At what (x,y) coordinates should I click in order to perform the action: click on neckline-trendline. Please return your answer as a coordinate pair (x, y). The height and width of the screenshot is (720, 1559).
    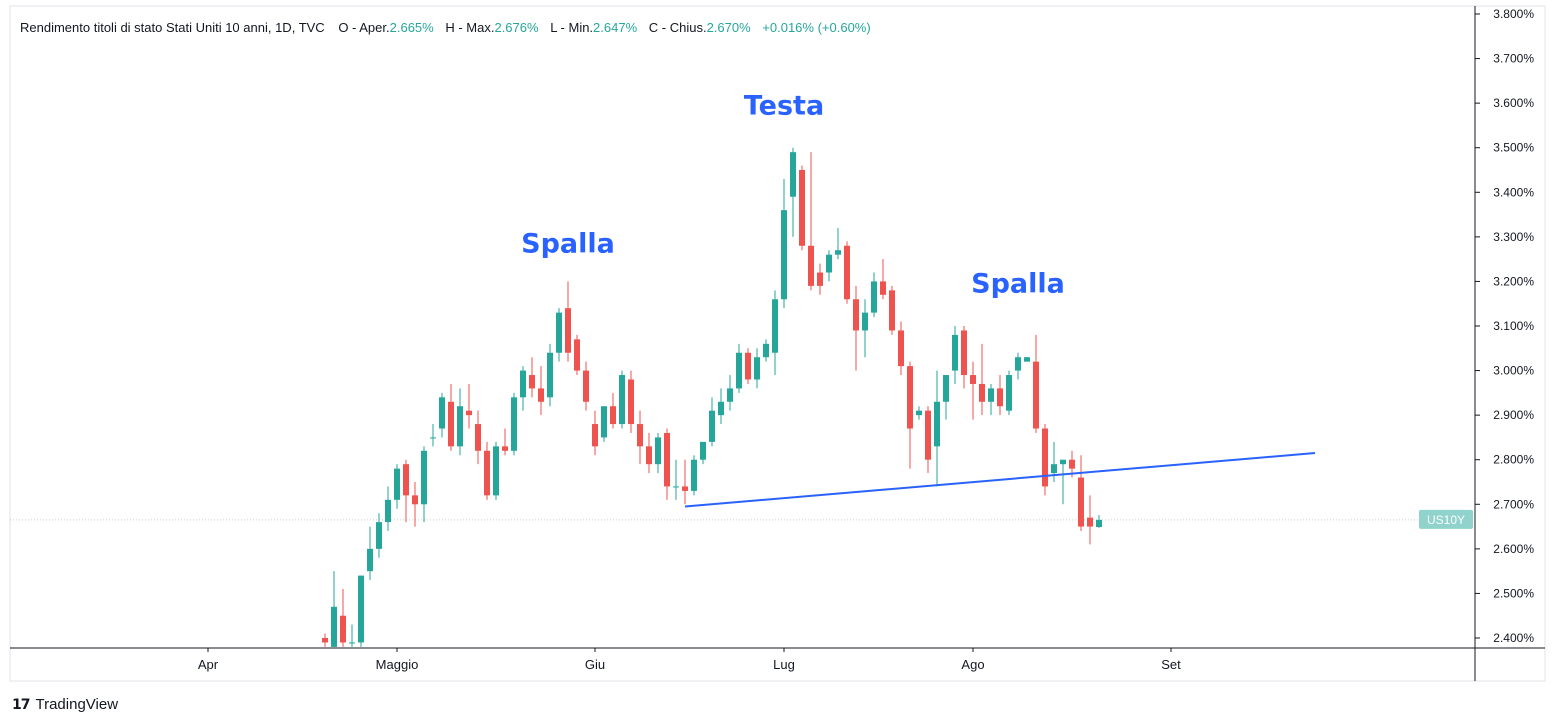
    Looking at the image, I should click on (1000, 480).